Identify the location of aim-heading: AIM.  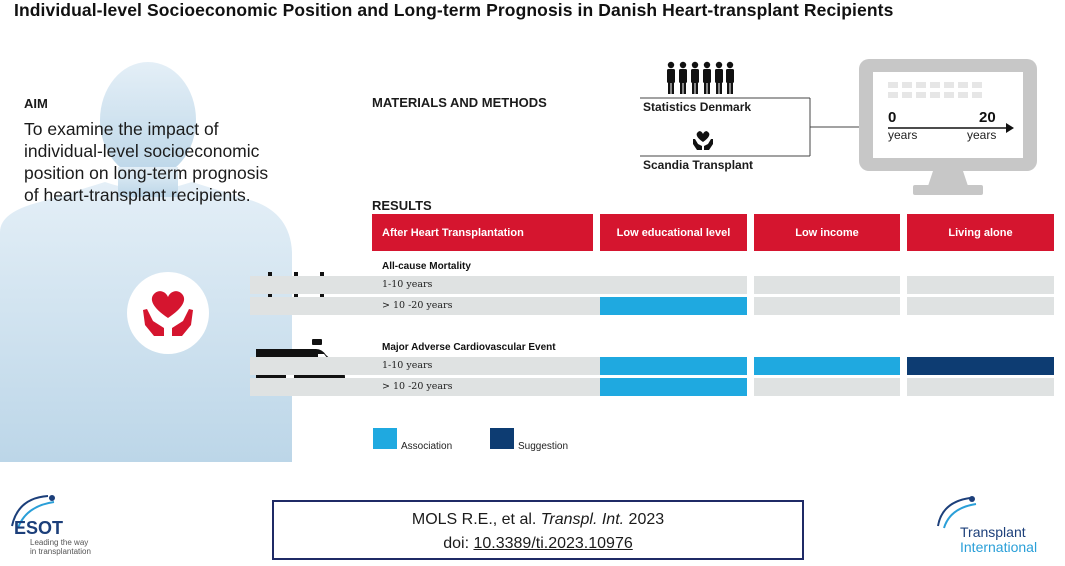
(36, 103).